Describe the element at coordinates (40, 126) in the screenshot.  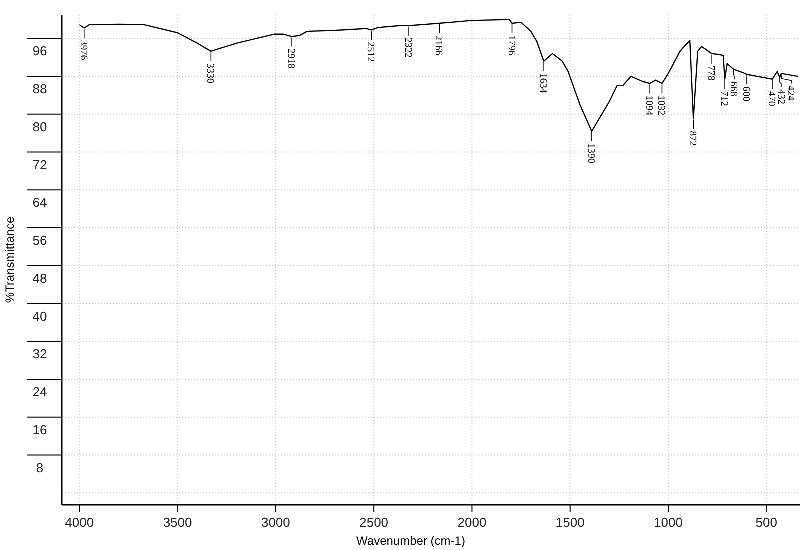
I see `y-tick-label: 80` at that location.